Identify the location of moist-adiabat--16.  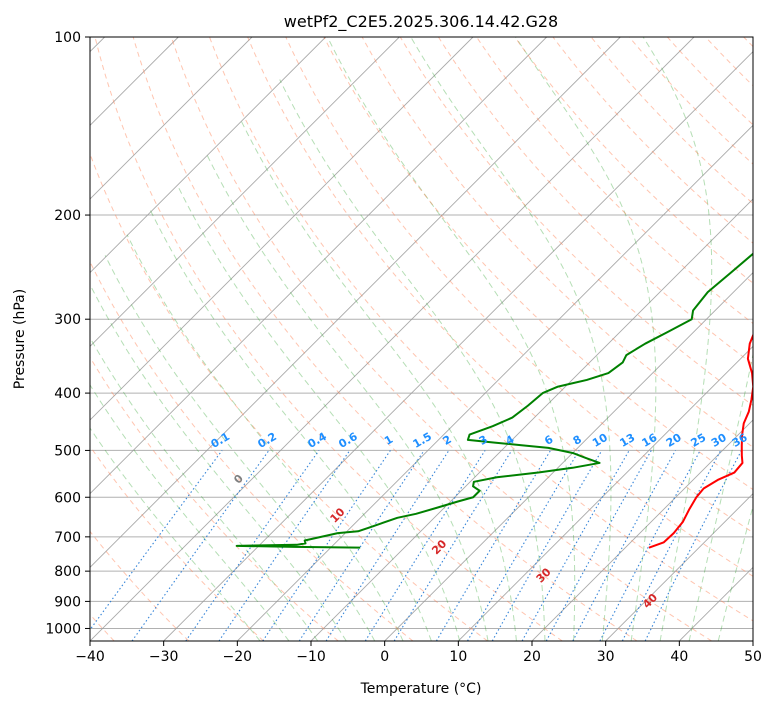
(190, 512).